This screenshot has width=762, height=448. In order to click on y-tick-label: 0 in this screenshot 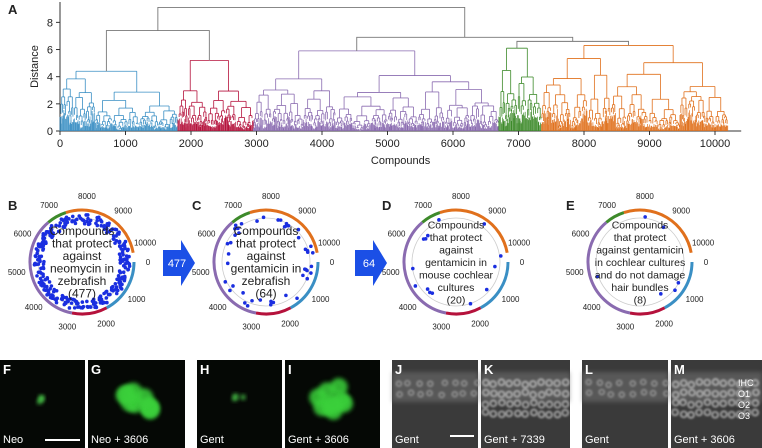, I will do `click(50, 132)`.